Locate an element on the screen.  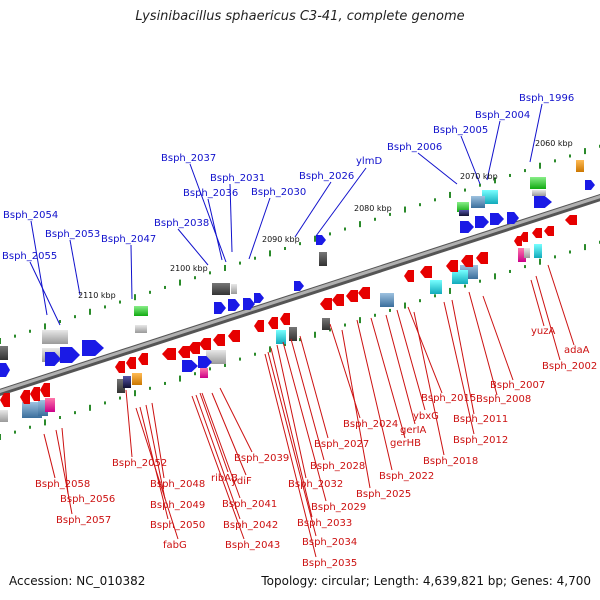
gene-label-bsph-2002: Bsph_2002 is located at coordinates (569, 366).